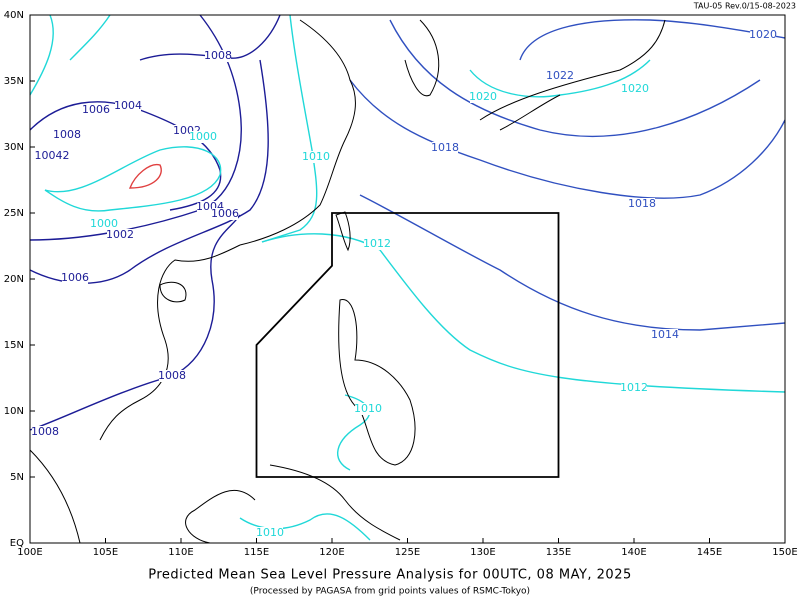 This screenshot has width=800, height=600. I want to click on y-tick-label: EQ, so click(17, 543).